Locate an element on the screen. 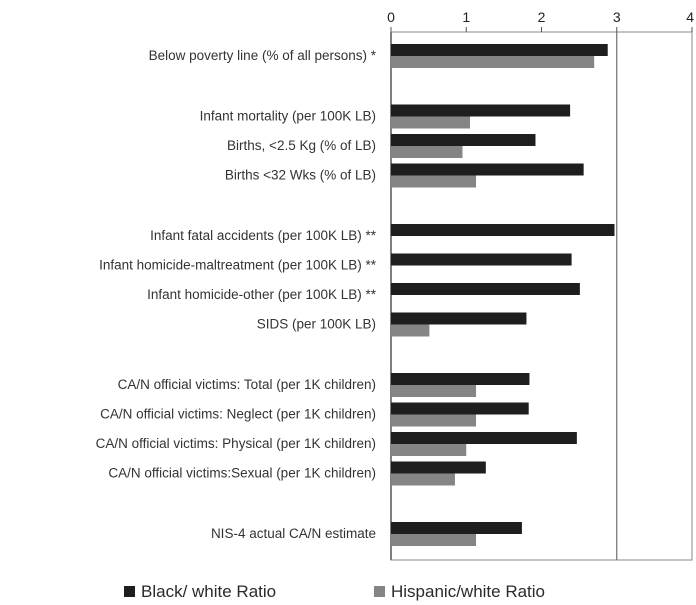  category-label: Infant fatal accidents (per 100K LB) ** is located at coordinates (263, 235).